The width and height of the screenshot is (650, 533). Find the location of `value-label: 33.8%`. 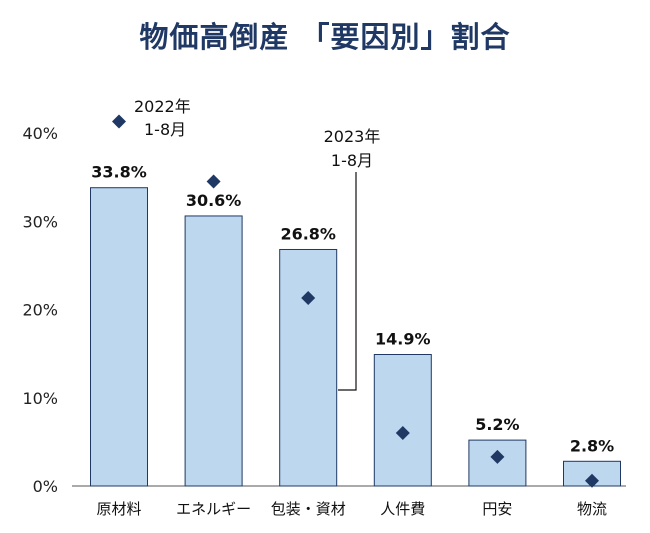

value-label: 33.8% is located at coordinates (119, 172).